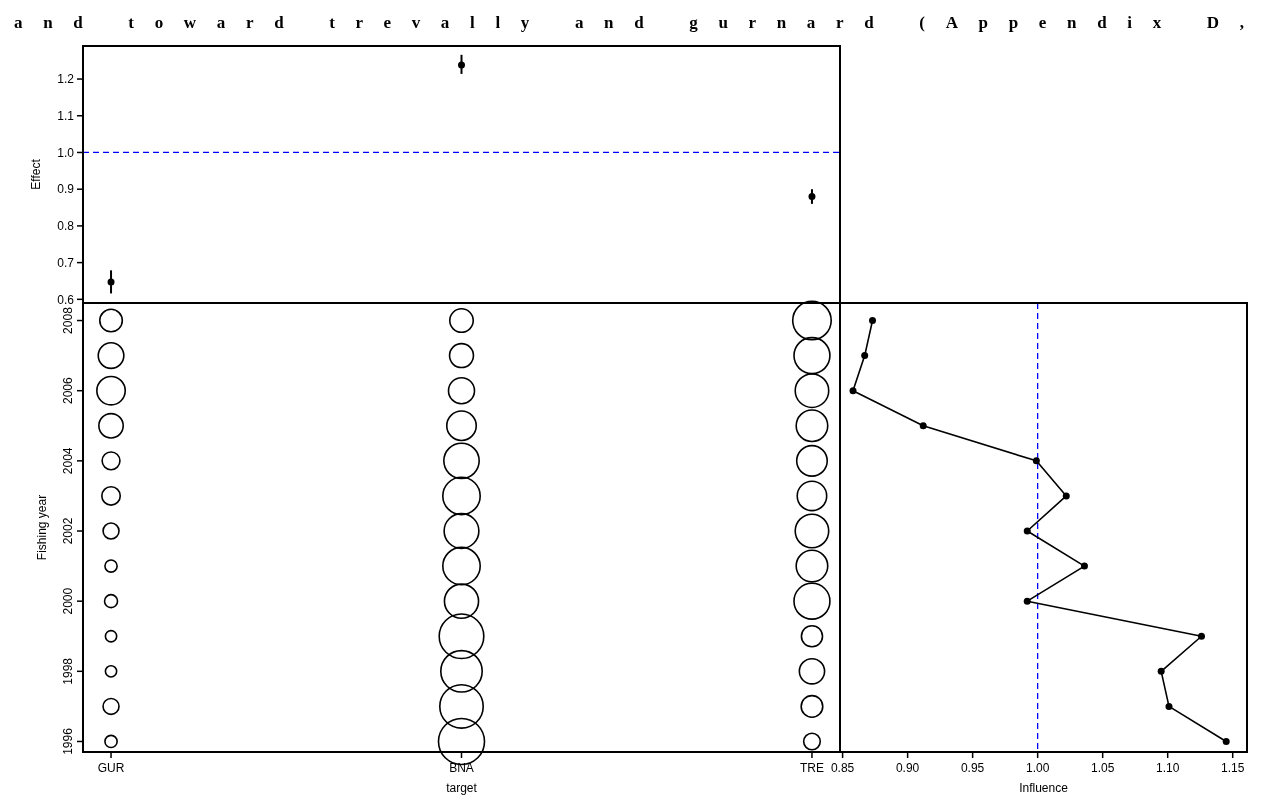 The image size is (1261, 808). I want to click on y-tick-label: 0.6, so click(66, 299).